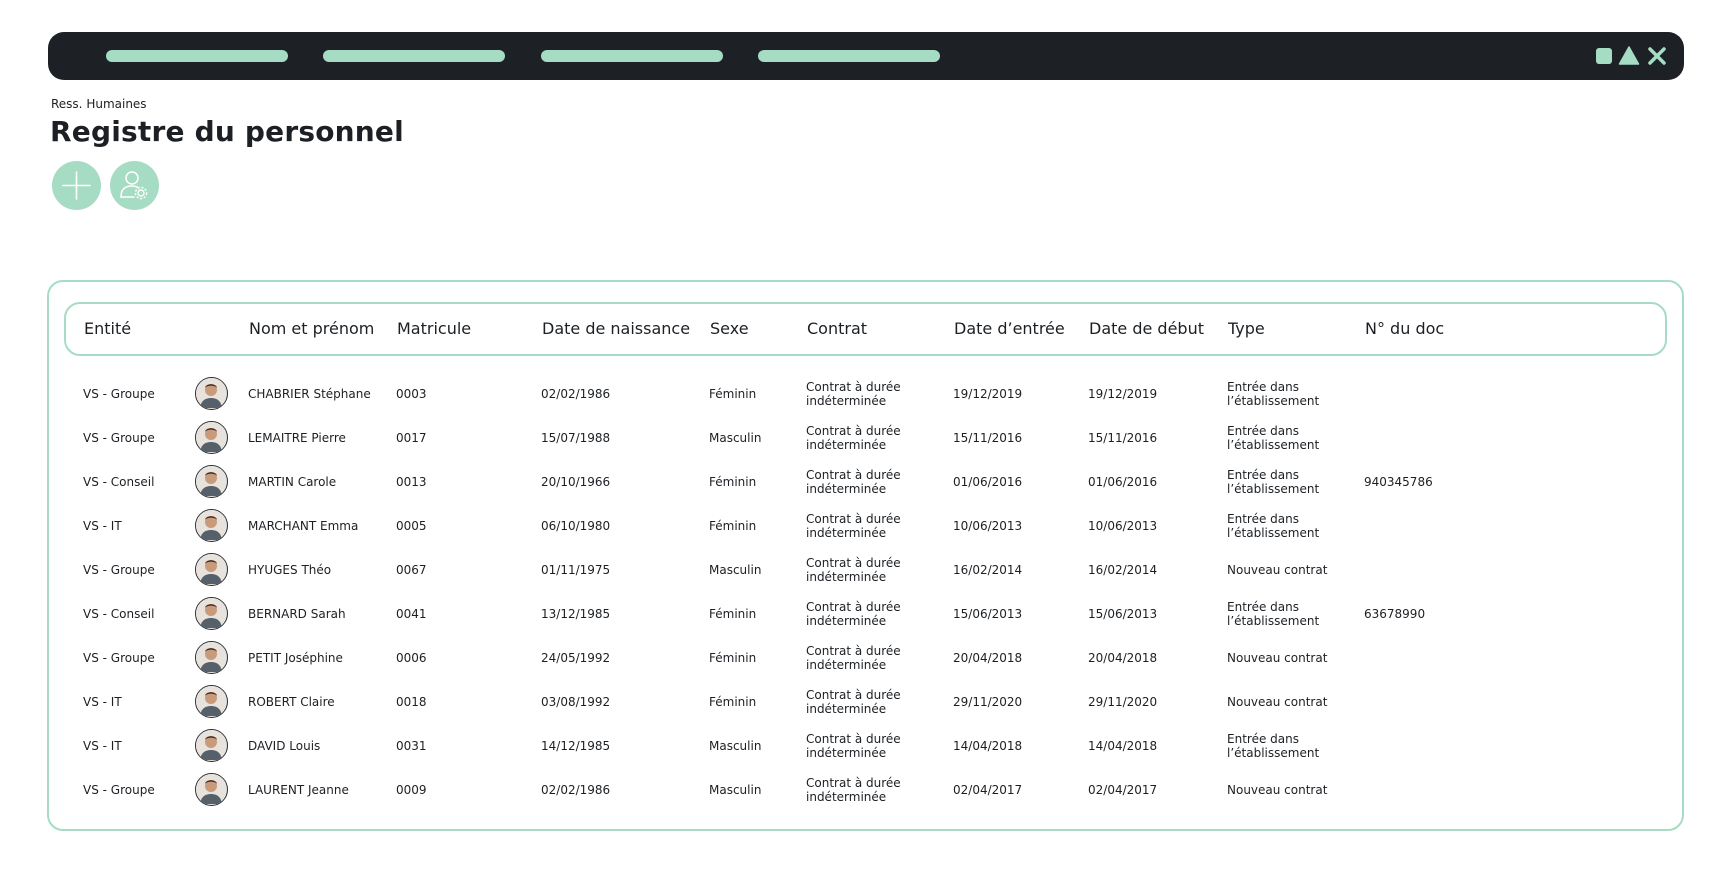  What do you see at coordinates (411, 570) in the screenshot?
I see `cell-matricule: 0067` at bounding box center [411, 570].